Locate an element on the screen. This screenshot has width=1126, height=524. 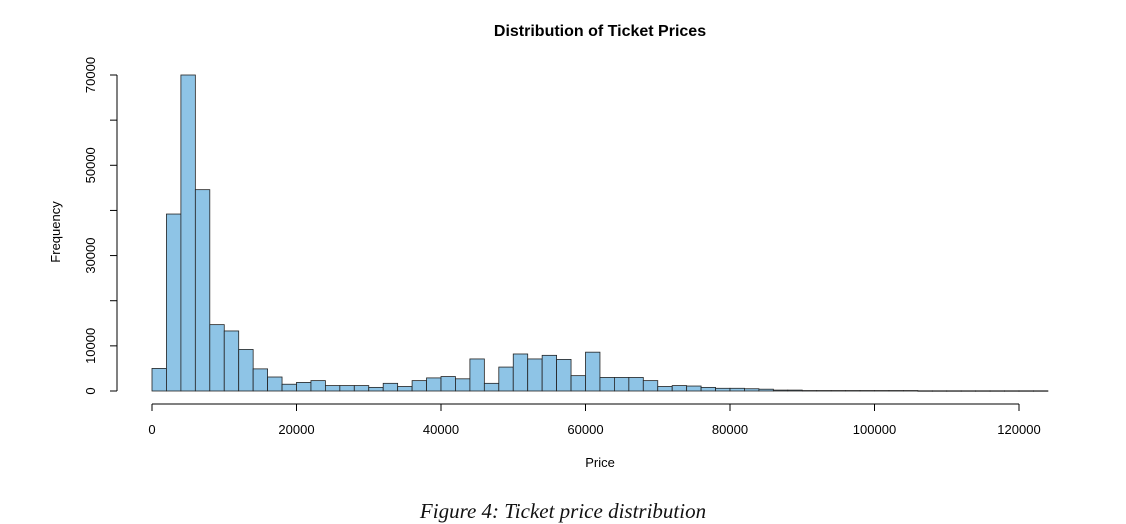
x-tick-label: 0 is located at coordinates (151, 429).